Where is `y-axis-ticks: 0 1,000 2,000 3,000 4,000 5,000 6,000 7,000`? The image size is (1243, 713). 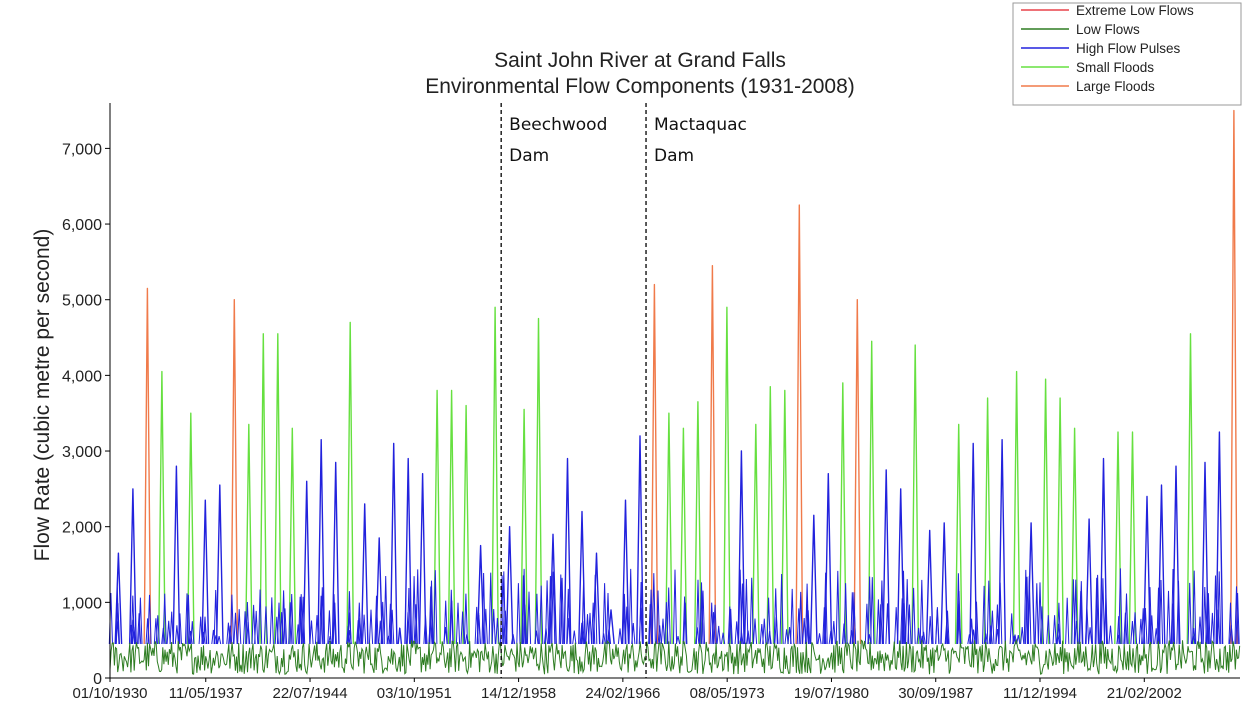
y-axis-ticks: 0 1,000 2,000 3,000 4,000 5,000 6,000 7,000 is located at coordinates (86, 414).